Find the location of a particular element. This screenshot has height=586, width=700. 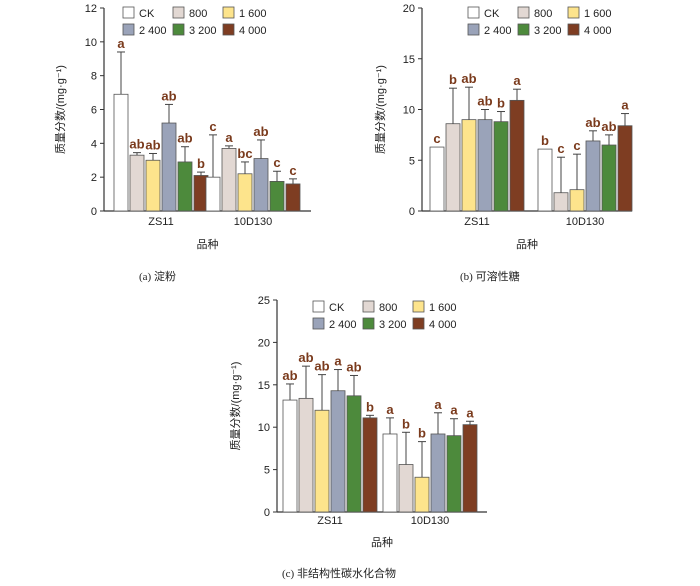

y-tick-label: 6 is located at coordinates (94, 111).